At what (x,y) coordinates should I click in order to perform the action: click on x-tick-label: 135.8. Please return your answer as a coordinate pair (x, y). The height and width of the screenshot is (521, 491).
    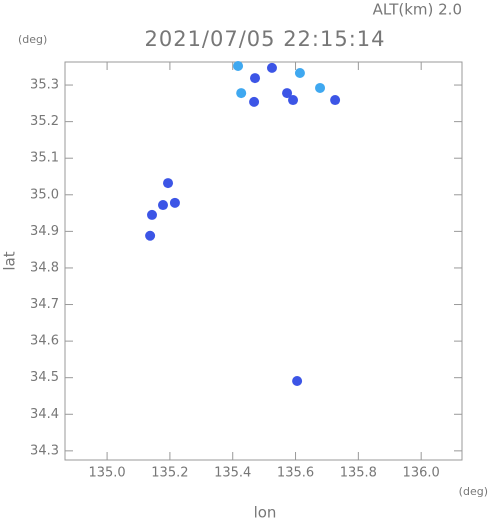
    Looking at the image, I should click on (358, 473).